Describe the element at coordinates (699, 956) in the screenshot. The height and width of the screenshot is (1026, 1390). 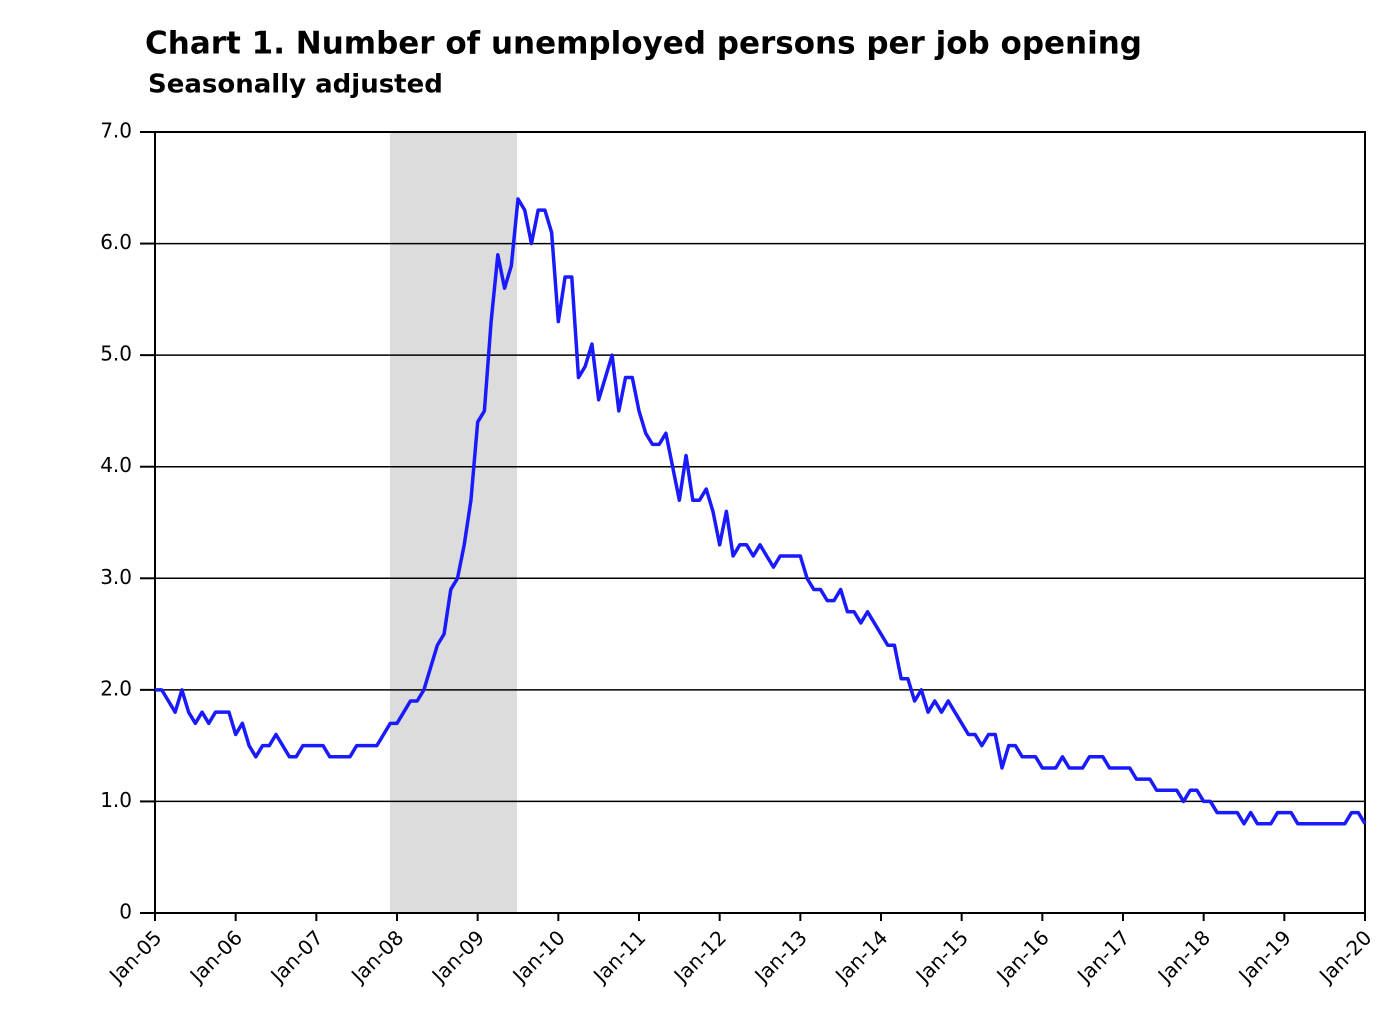
I see `x-tick-label: Jan-12` at that location.